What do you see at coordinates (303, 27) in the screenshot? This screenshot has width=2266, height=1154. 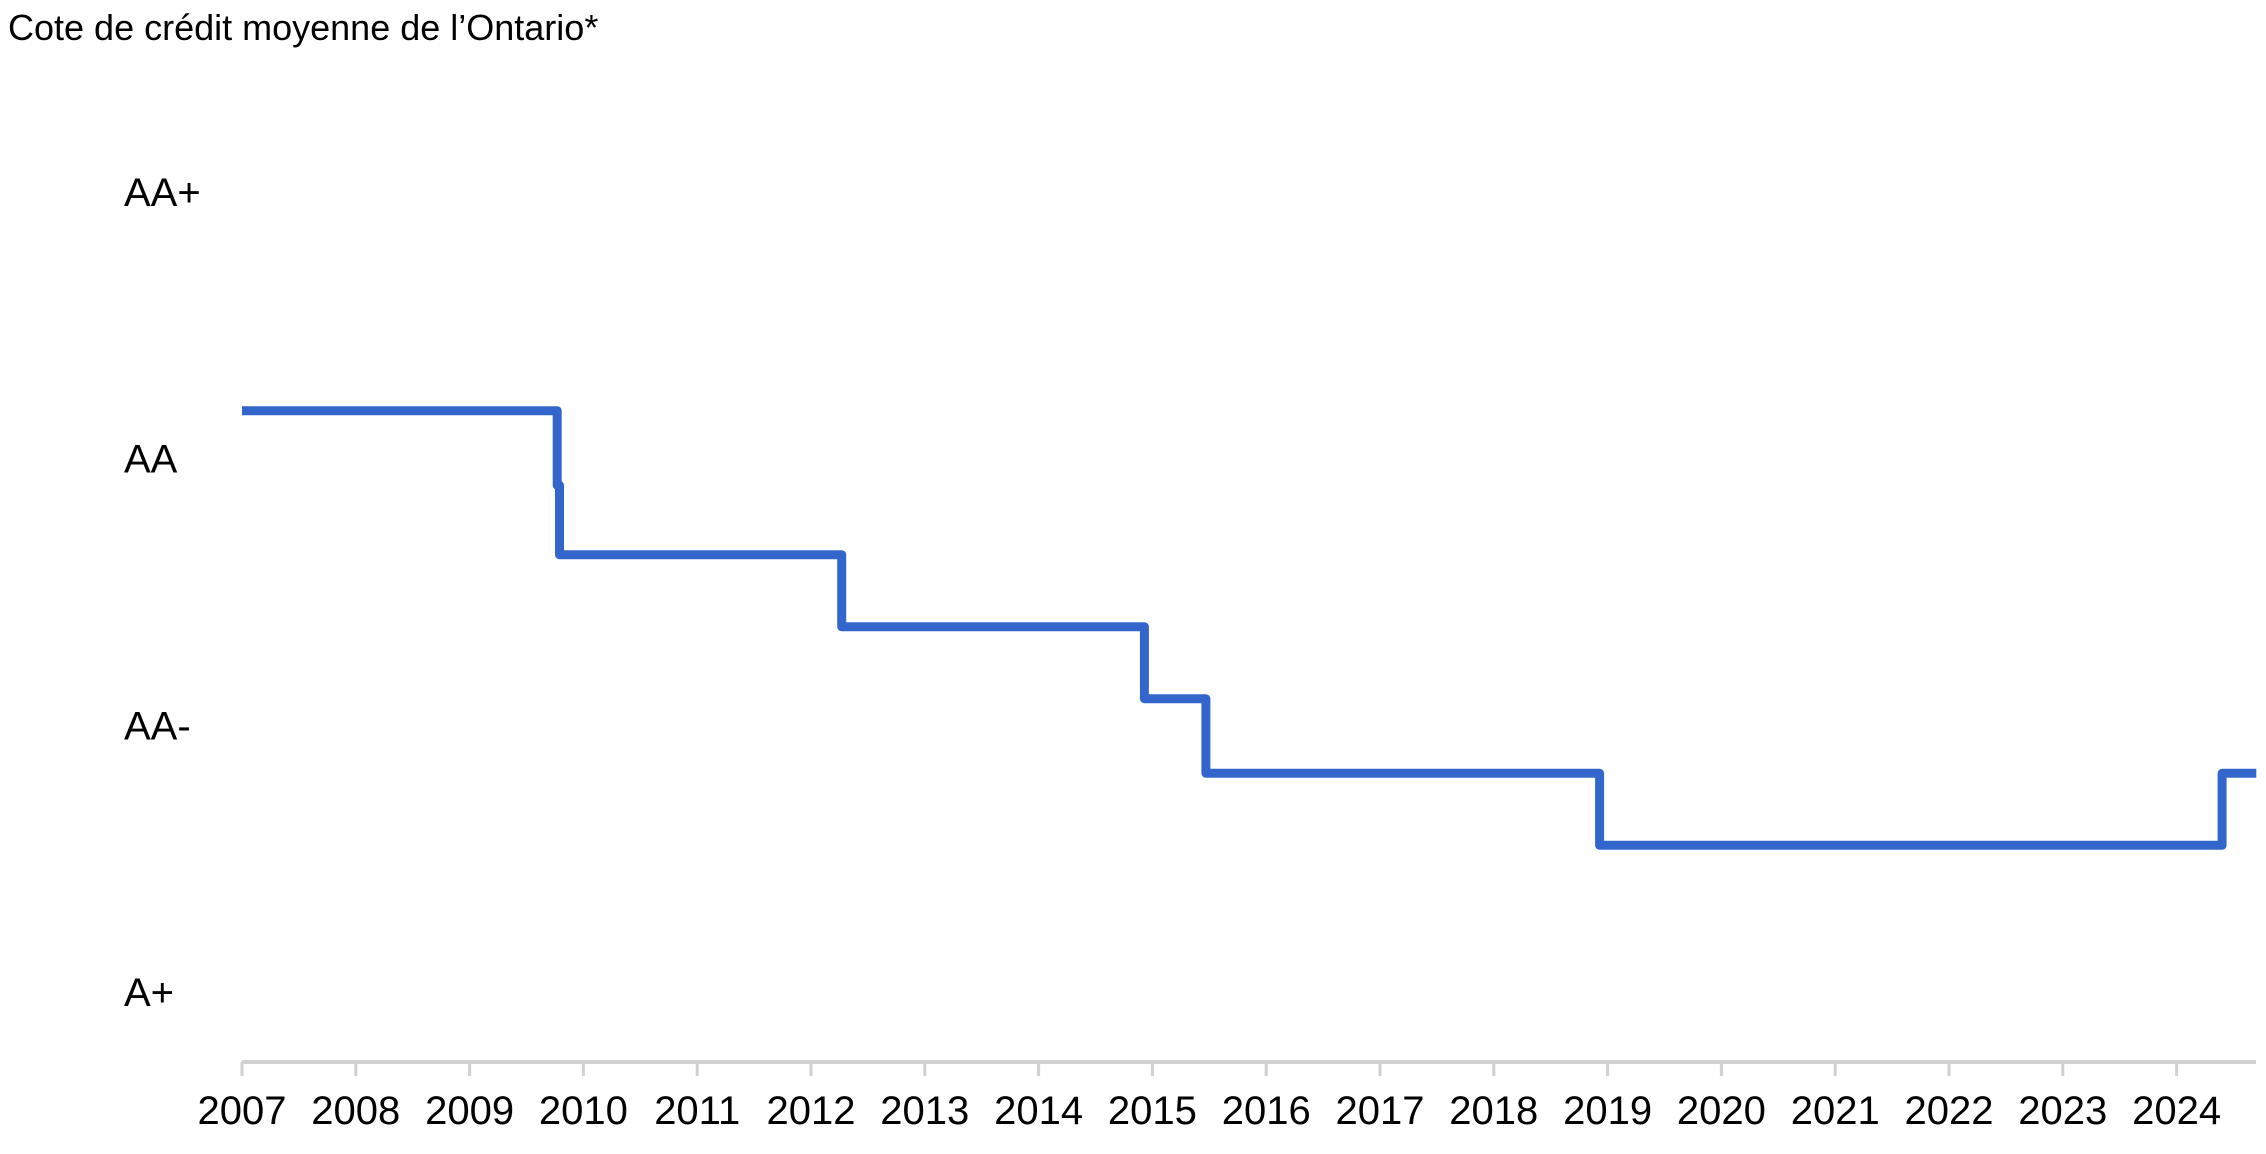 I see `chart-title: Cote de crédit moyenne de l’Ontario*` at bounding box center [303, 27].